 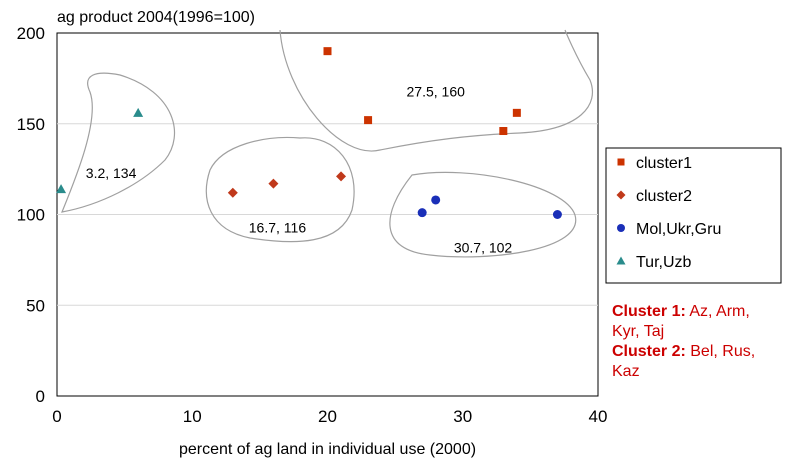 What do you see at coordinates (483, 214) in the screenshot?
I see `outline-molukrgru` at bounding box center [483, 214].